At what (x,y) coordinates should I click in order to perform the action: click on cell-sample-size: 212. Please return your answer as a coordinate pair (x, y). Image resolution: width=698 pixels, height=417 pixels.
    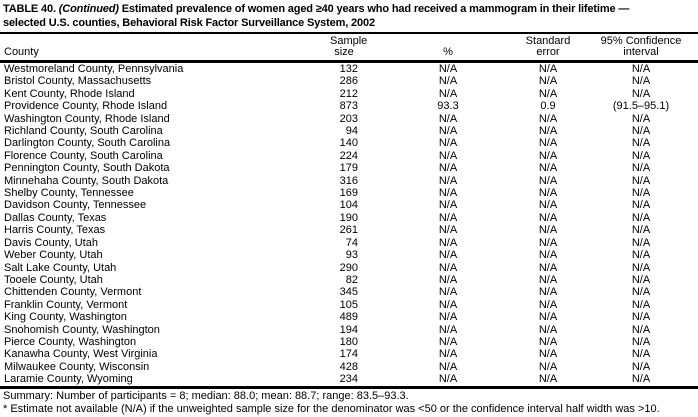
    Looking at the image, I should click on (348, 93).